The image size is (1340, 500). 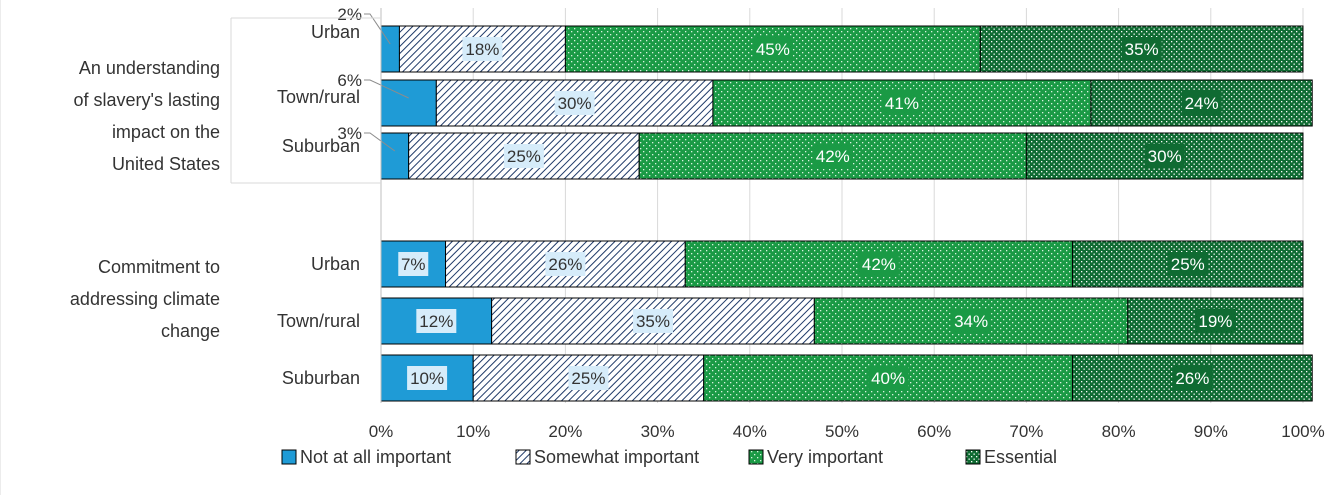 I want to click on data-label: 45%, so click(x=773, y=49).